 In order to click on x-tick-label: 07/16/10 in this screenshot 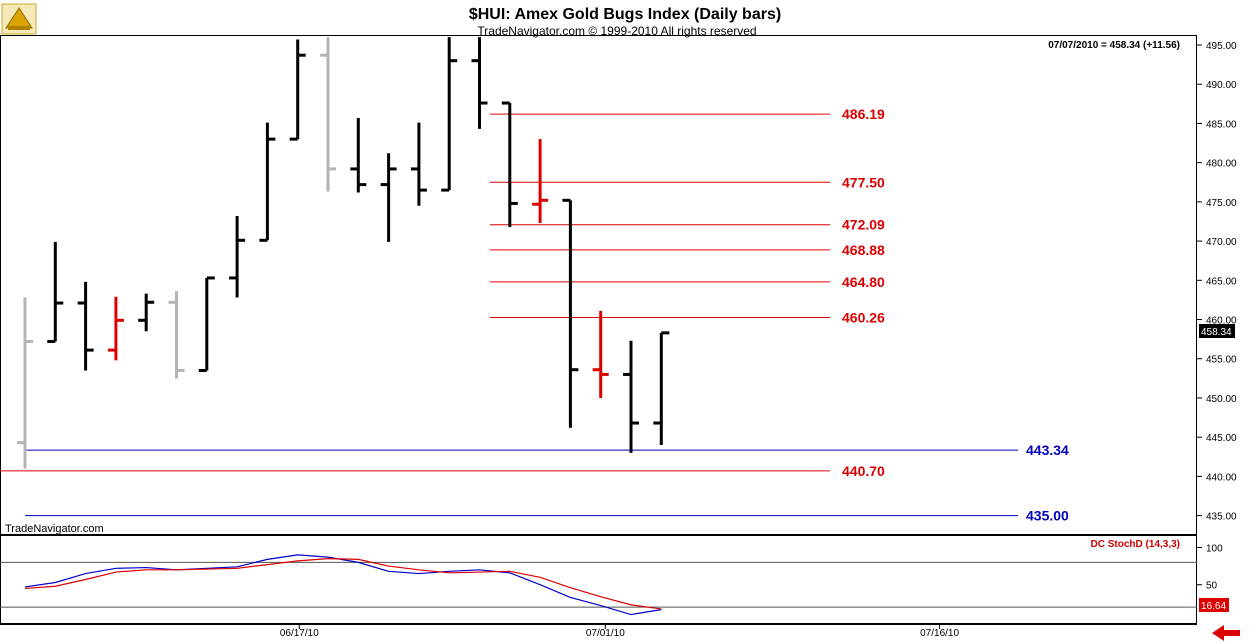, I will do `click(939, 633)`.